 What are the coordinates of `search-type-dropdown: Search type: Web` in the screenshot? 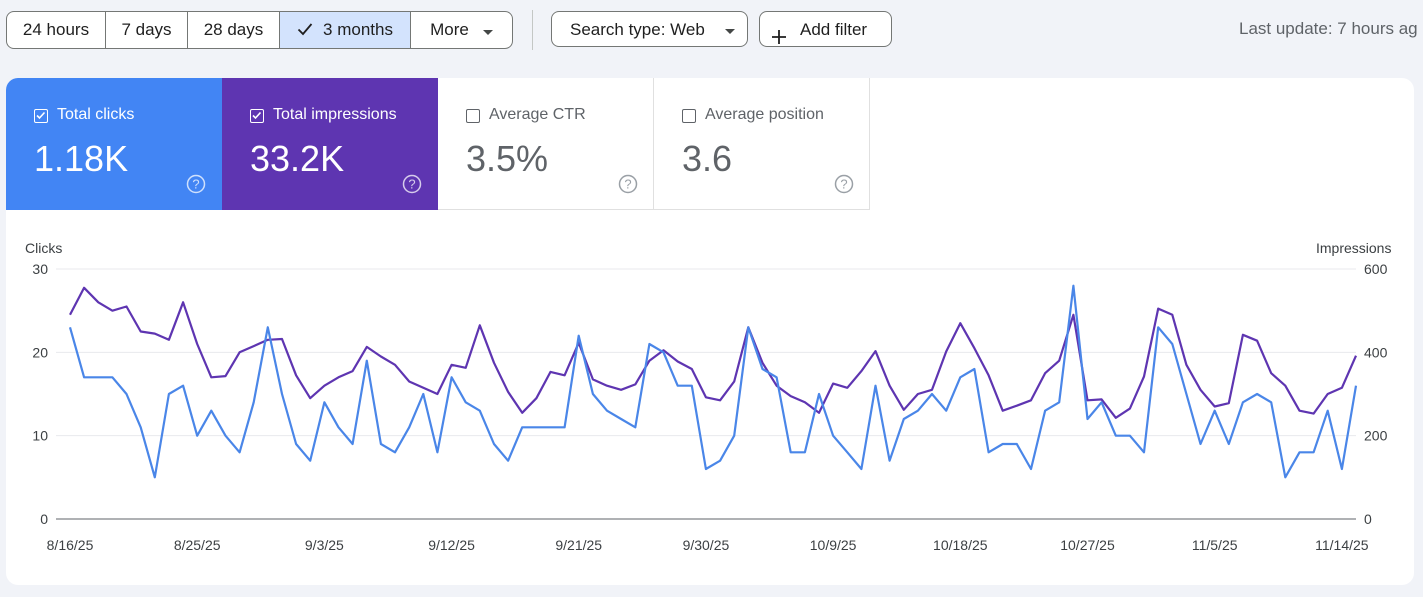 It's located at (649, 29).